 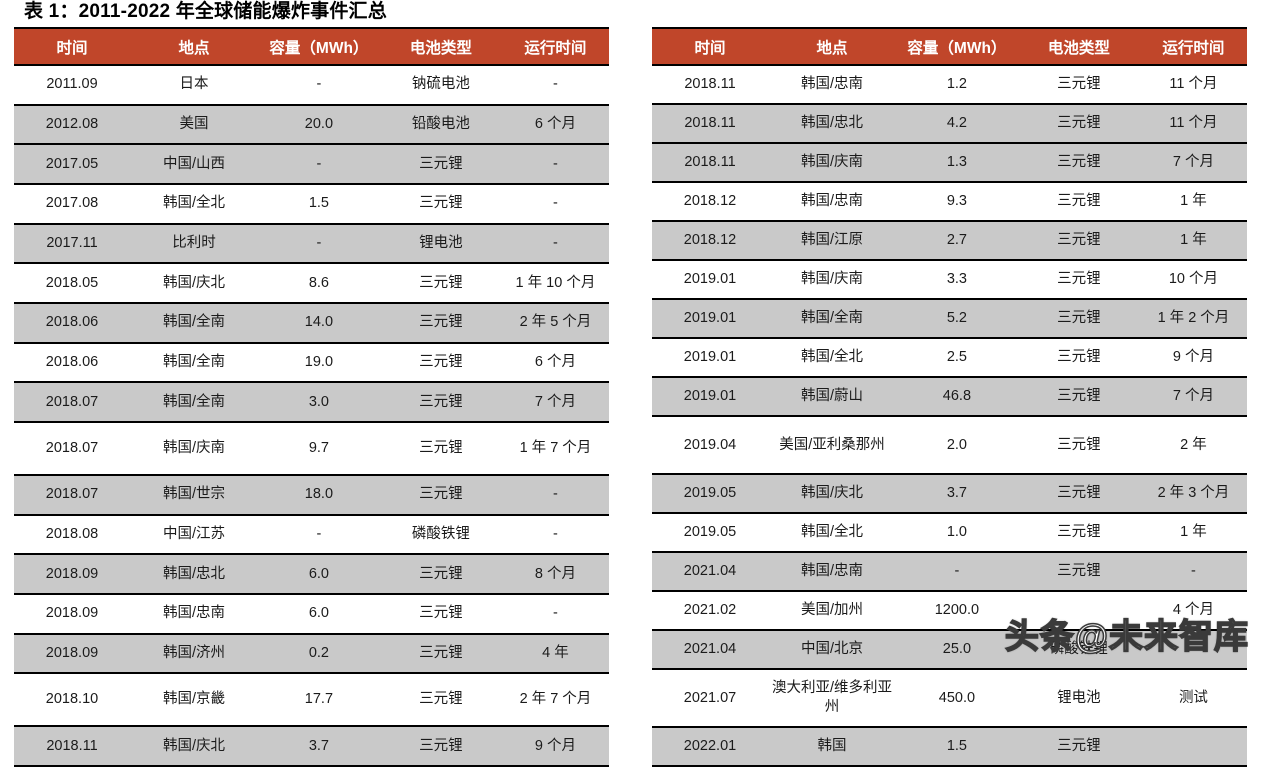 I want to click on cell-time: 2018.12, so click(x=710, y=202).